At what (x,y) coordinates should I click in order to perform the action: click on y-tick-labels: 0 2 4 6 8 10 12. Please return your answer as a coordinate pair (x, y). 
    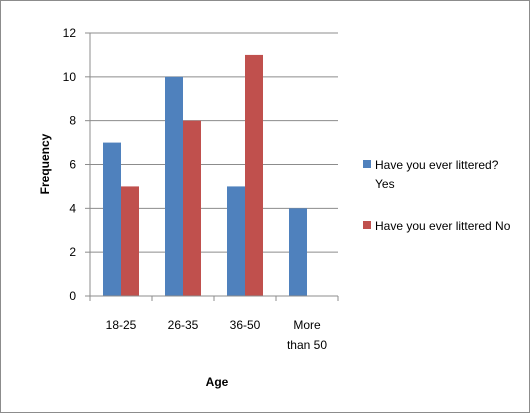
    Looking at the image, I should click on (70, 164).